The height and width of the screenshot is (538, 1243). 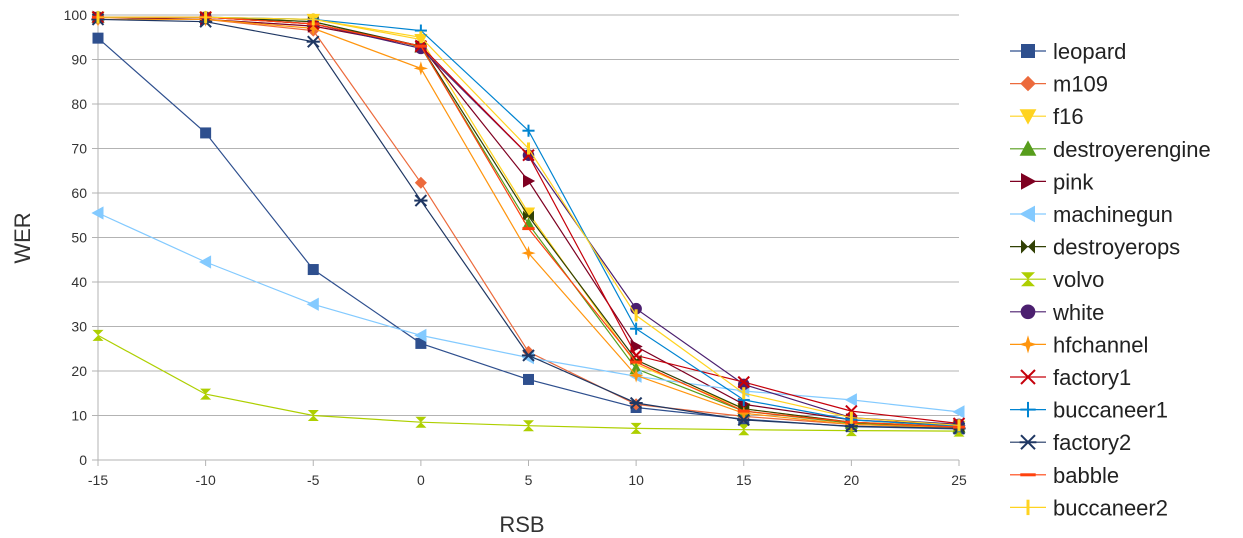 What do you see at coordinates (79, 193) in the screenshot?
I see `y-tick-label: 60` at bounding box center [79, 193].